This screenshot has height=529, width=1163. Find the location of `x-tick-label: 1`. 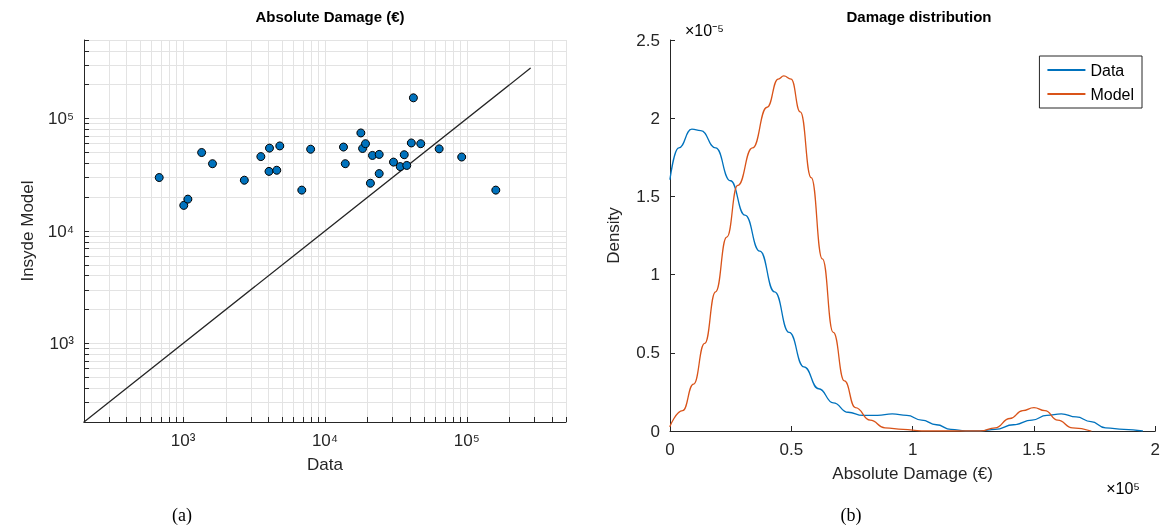

x-tick-label: 1 is located at coordinates (912, 449).